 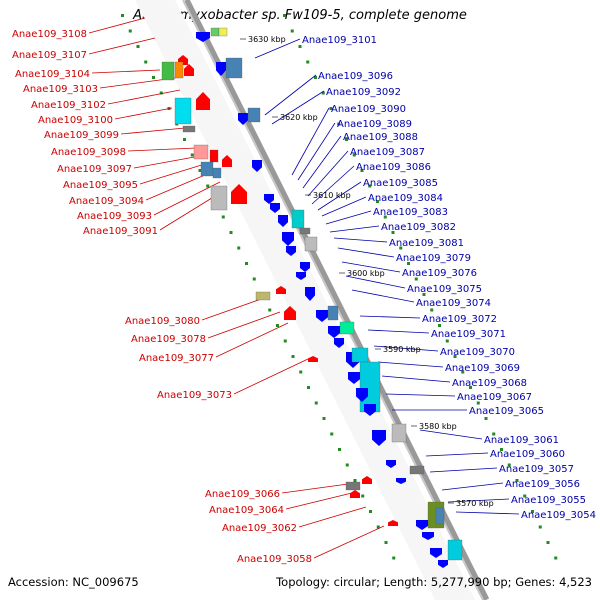 What do you see at coordinates (106, 201) in the screenshot?
I see `gene-label-anae109-3094: Anae109_3094` at bounding box center [106, 201].